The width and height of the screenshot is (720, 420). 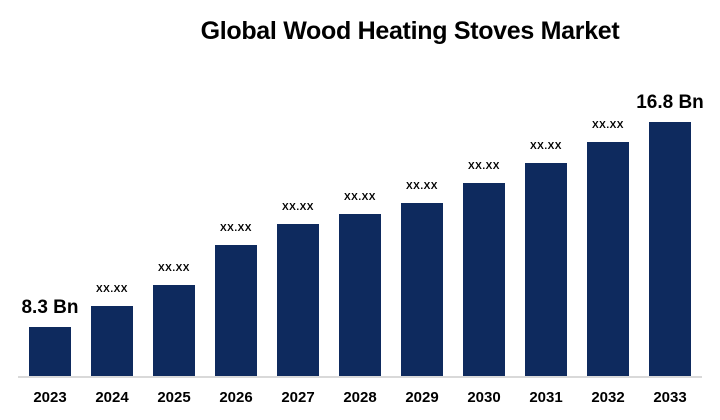 I want to click on bar-value-label-2029: XX.XX, so click(x=422, y=186).